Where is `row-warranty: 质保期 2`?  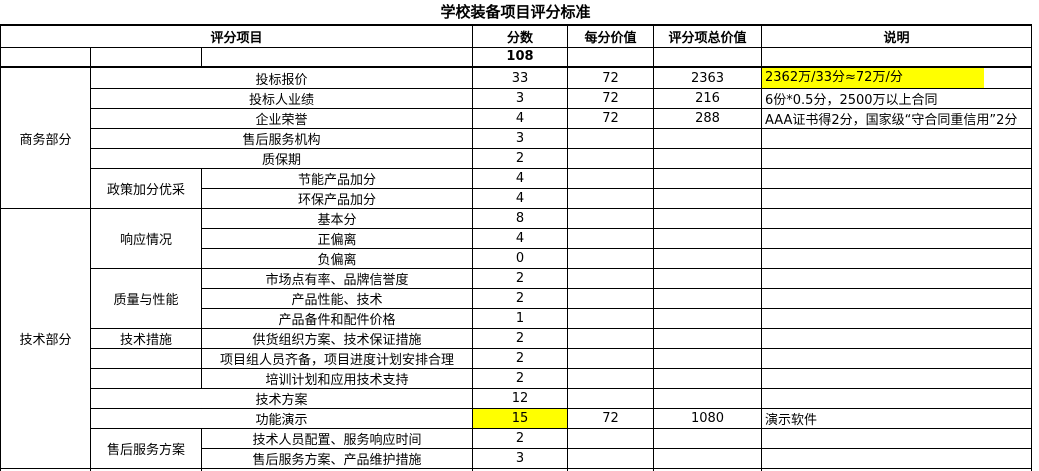
row-warranty: 质保期 2 is located at coordinates (516, 158).